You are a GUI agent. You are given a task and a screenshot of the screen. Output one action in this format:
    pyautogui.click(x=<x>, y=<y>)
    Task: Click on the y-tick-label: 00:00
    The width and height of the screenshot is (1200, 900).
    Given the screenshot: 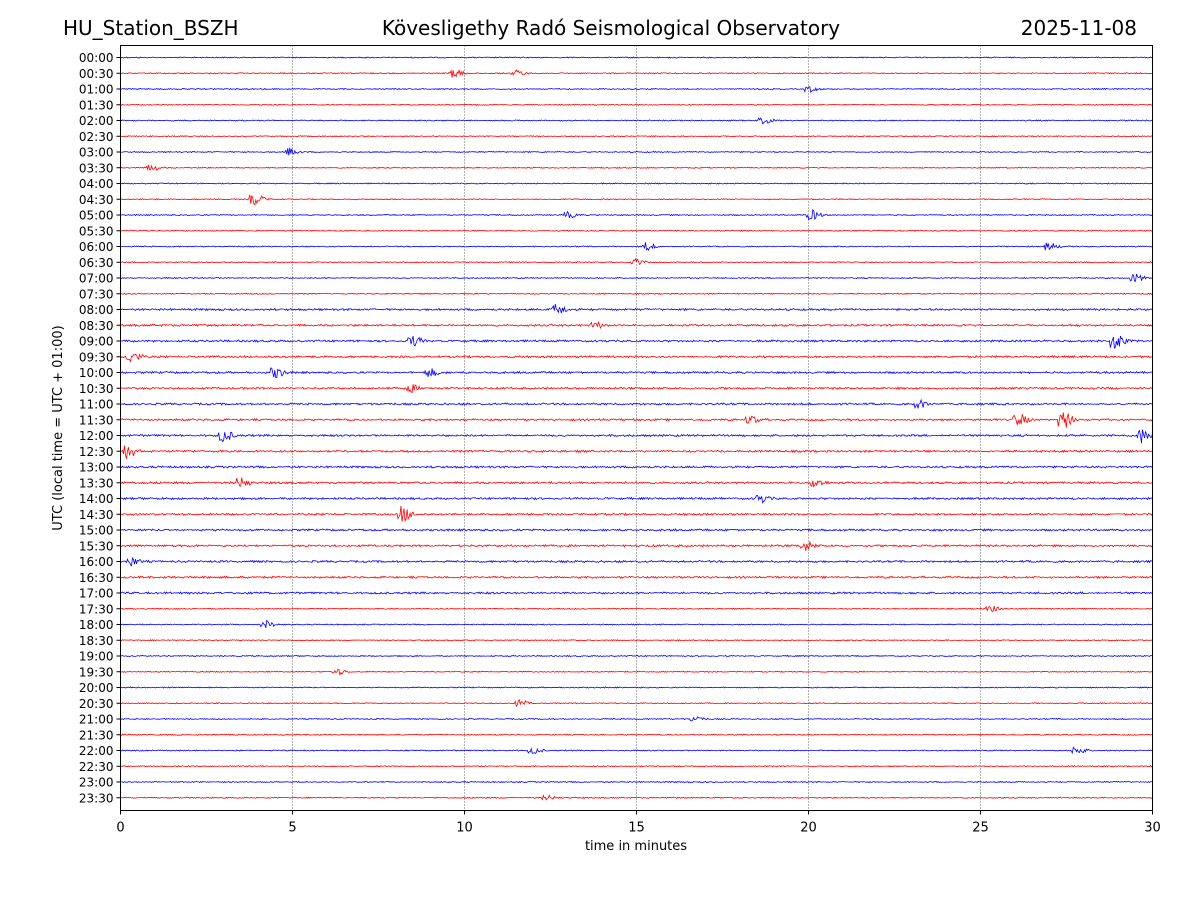 What is the action you would take?
    pyautogui.click(x=96, y=58)
    